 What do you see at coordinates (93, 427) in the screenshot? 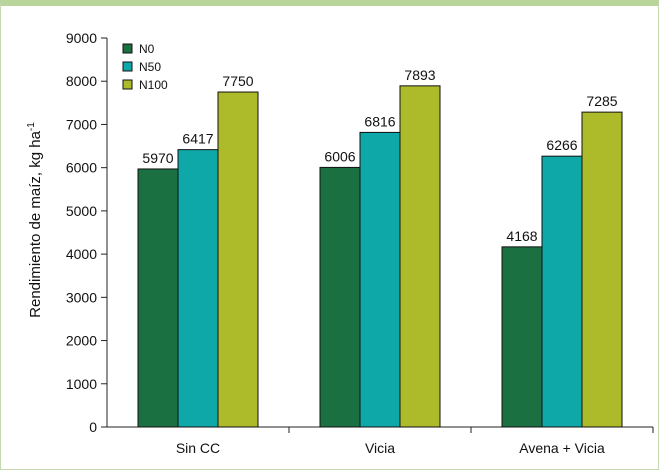
I see `y-tick-label: 0` at bounding box center [93, 427].